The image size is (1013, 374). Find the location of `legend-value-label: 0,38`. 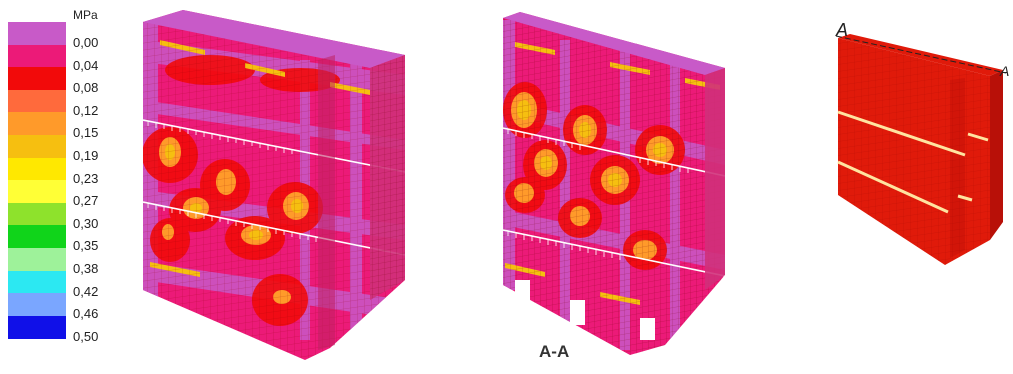

legend-value-label: 0,38 is located at coordinates (86, 268).